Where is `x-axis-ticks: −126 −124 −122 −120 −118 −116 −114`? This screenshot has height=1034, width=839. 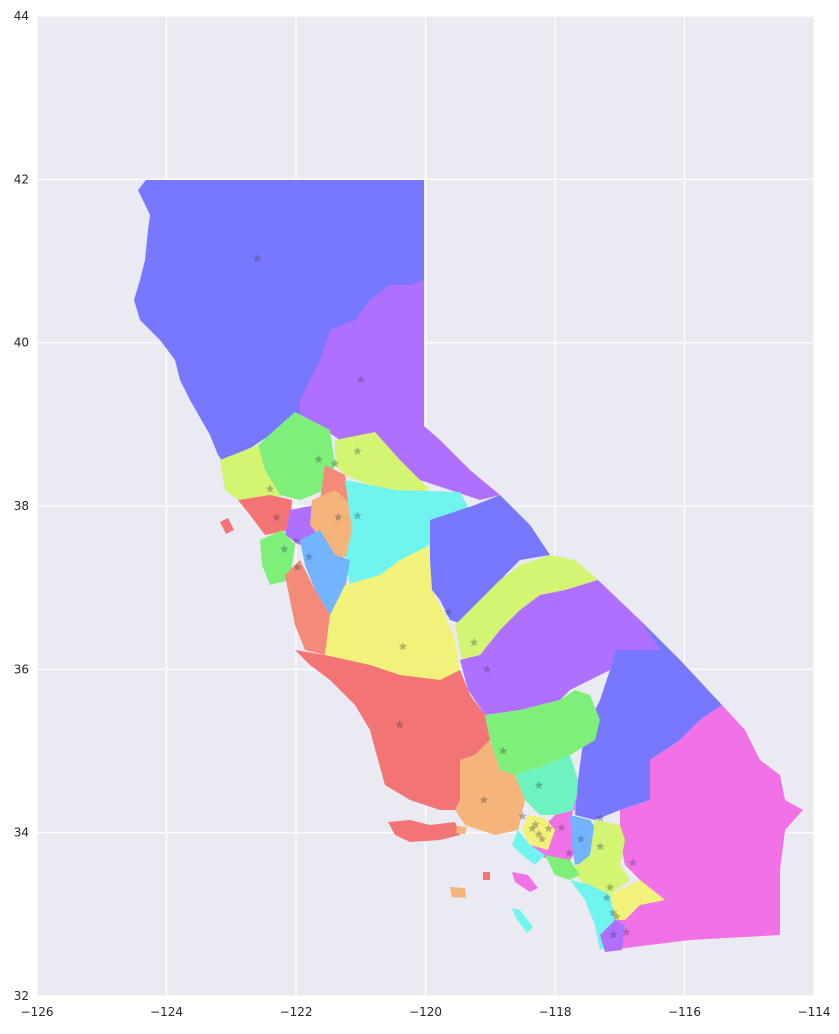 x-axis-ticks: −126 −124 −122 −120 −118 −116 −114 is located at coordinates (426, 1012).